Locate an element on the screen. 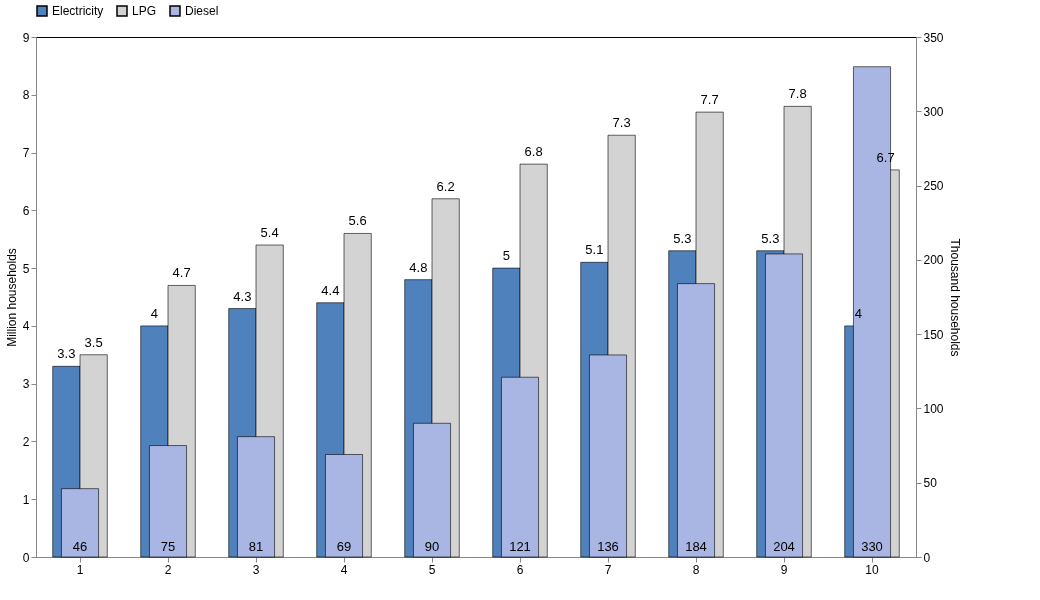  data-label: 5.6 is located at coordinates (357, 221).